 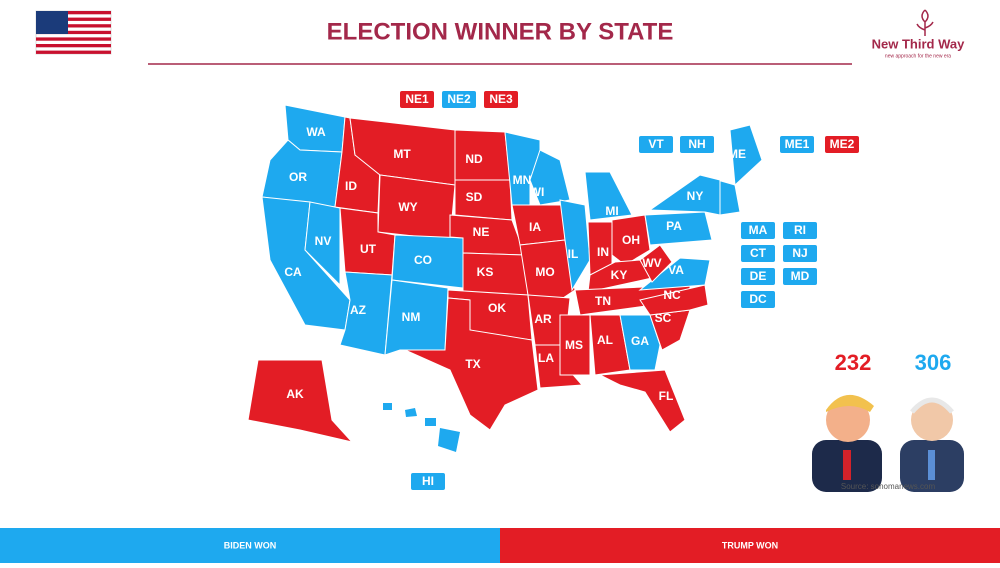 What do you see at coordinates (423, 260) in the screenshot?
I see `state-label: CO` at bounding box center [423, 260].